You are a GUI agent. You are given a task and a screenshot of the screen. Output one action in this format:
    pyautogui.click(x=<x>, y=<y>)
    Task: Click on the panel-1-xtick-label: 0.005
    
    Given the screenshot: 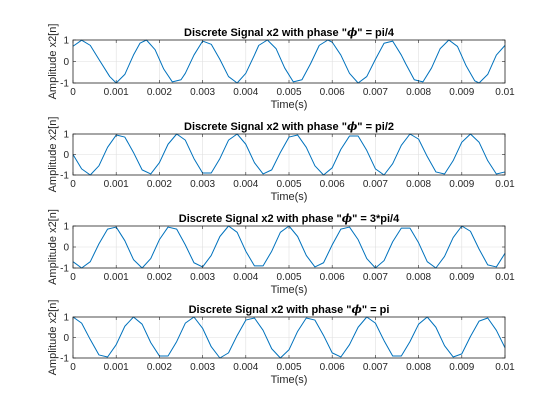 What is the action you would take?
    pyautogui.click(x=288, y=92)
    